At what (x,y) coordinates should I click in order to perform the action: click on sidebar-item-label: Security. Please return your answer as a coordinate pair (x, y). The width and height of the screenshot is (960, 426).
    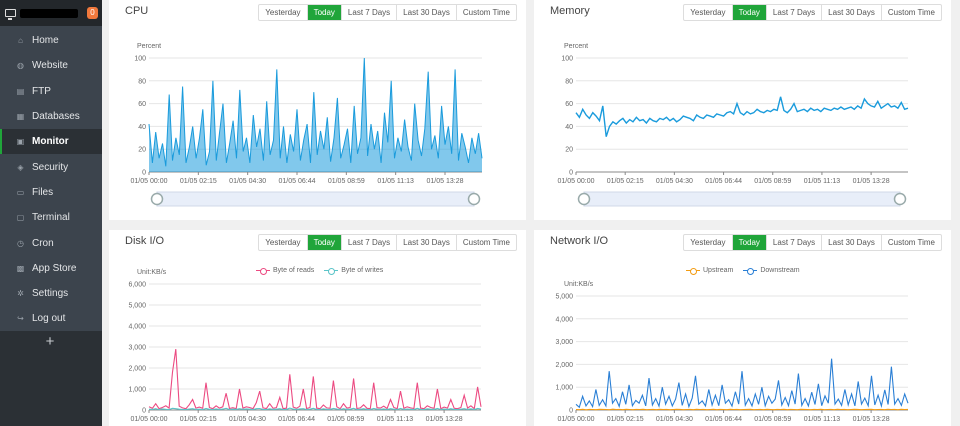
    Looking at the image, I should click on (50, 167).